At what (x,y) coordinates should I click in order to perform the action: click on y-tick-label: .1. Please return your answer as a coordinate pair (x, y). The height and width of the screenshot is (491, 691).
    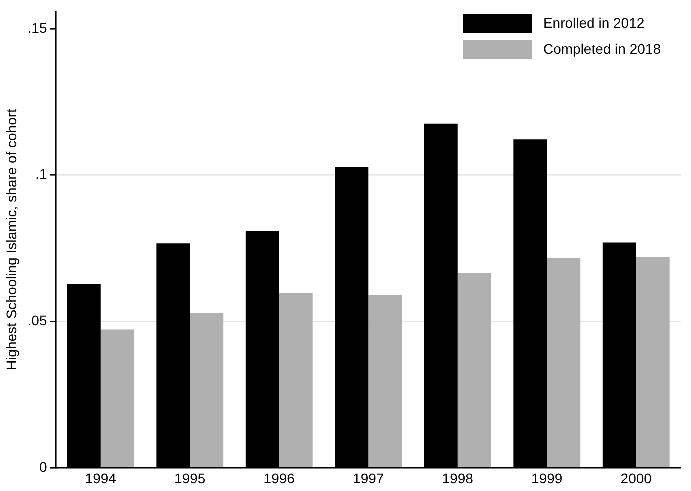
    Looking at the image, I should click on (42, 174).